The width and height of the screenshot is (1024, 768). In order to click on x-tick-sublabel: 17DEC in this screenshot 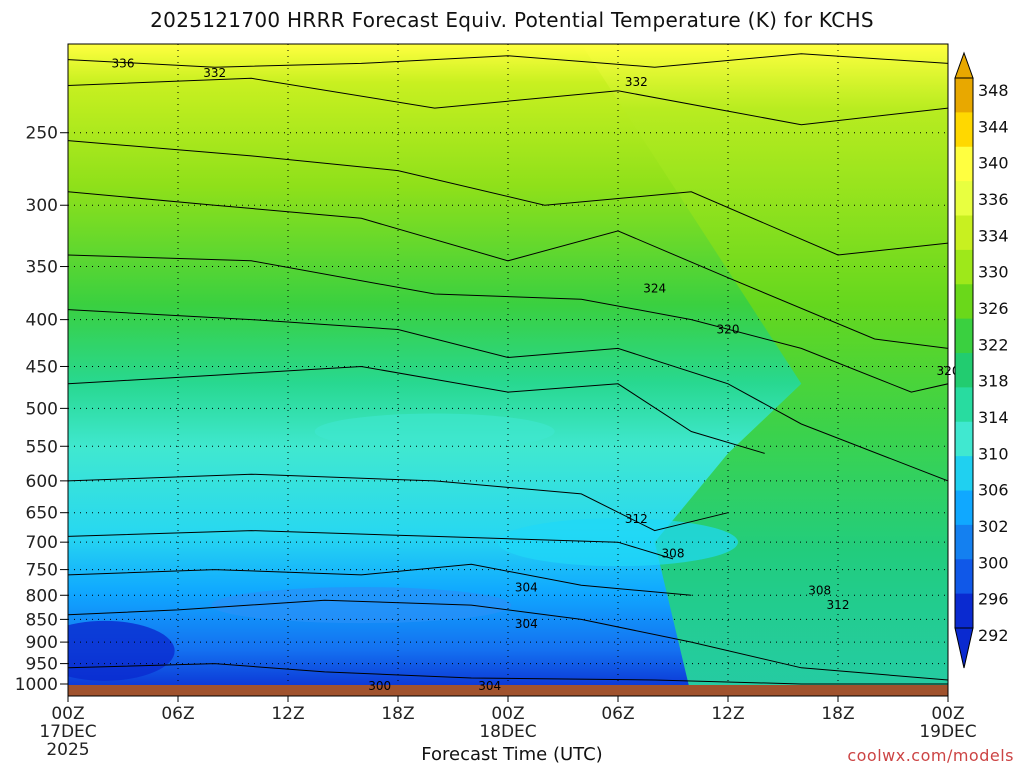, I will do `click(67, 732)`.